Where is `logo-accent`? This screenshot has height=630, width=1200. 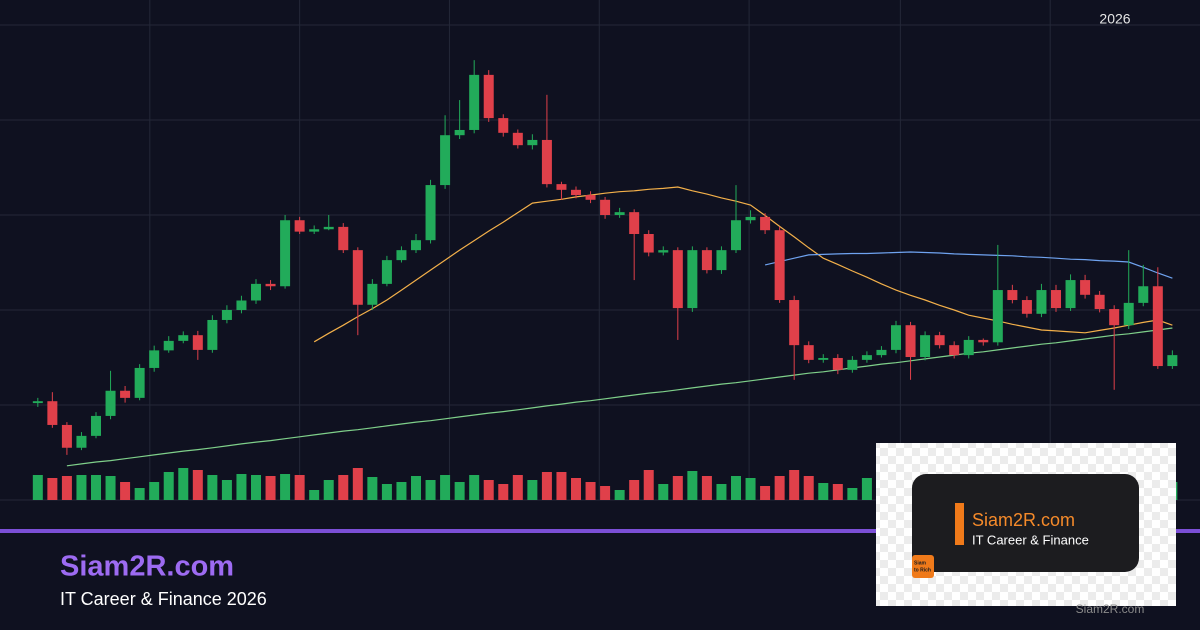
logo-accent is located at coordinates (959, 524).